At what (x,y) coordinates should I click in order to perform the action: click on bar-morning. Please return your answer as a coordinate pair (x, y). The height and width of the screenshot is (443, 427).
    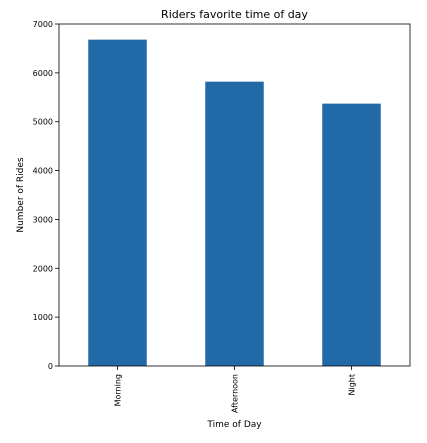
    Looking at the image, I should click on (117, 203).